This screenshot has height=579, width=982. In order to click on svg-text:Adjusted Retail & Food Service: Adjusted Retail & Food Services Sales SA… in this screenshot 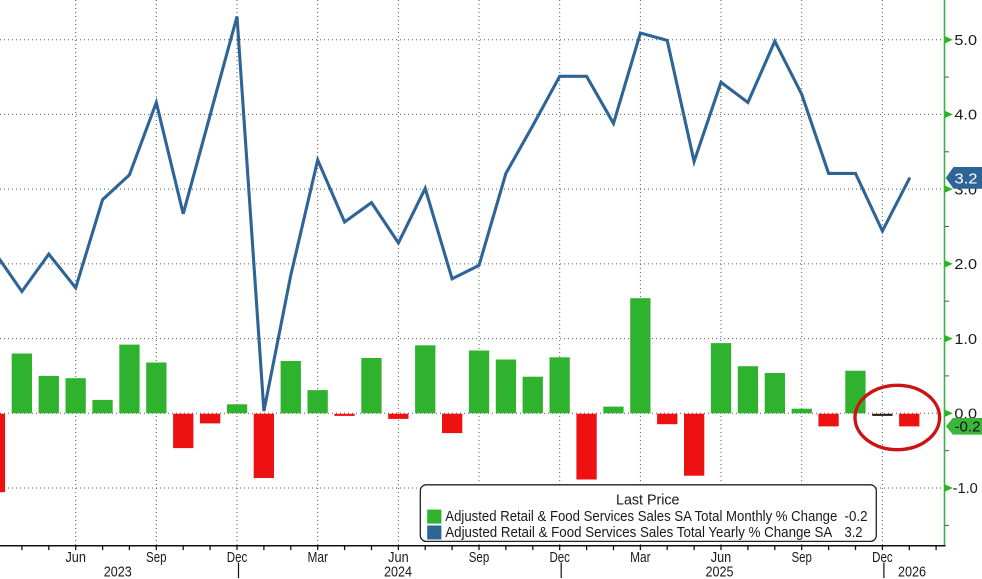, I will do `click(641, 517)`.